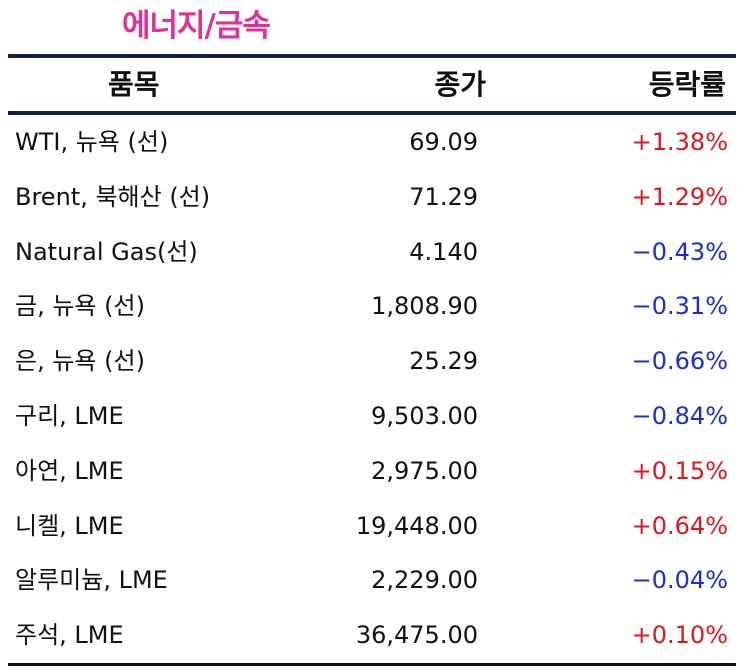 This screenshot has height=672, width=744. What do you see at coordinates (679, 635) in the screenshot?
I see `row-change: +0.10%` at bounding box center [679, 635].